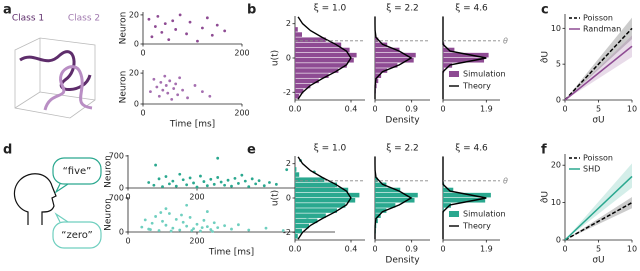  I want to click on panel-label: c, so click(545, 10).